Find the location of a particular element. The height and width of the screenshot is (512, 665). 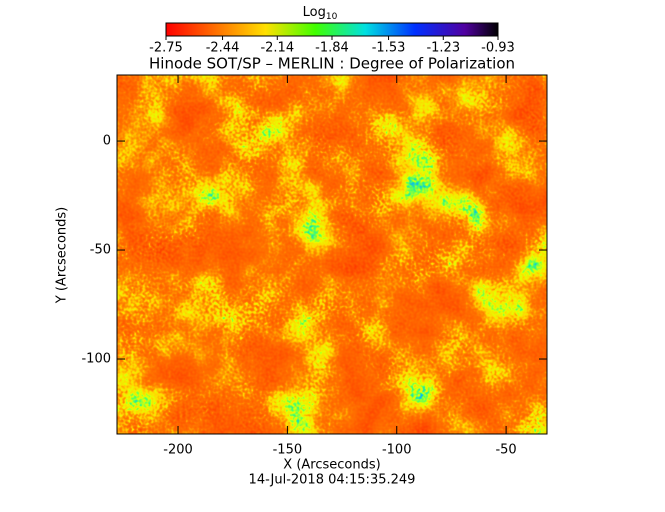

x-tick-label: -50 is located at coordinates (505, 450).